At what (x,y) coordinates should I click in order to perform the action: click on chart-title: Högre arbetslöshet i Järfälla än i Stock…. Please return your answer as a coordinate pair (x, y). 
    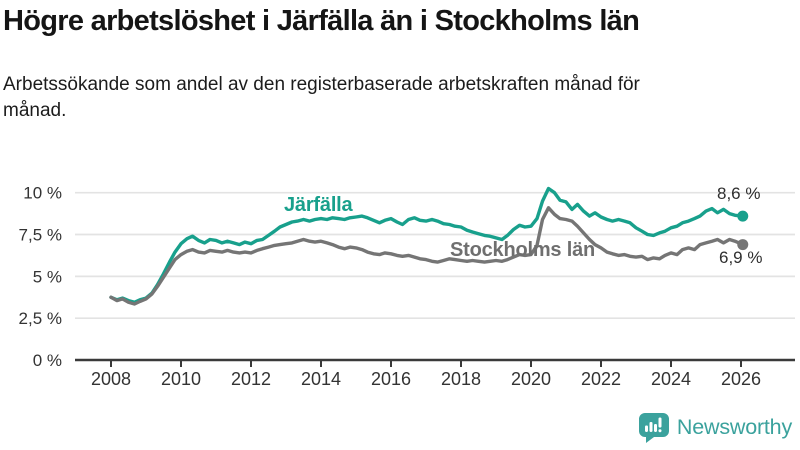
    Looking at the image, I should click on (321, 21).